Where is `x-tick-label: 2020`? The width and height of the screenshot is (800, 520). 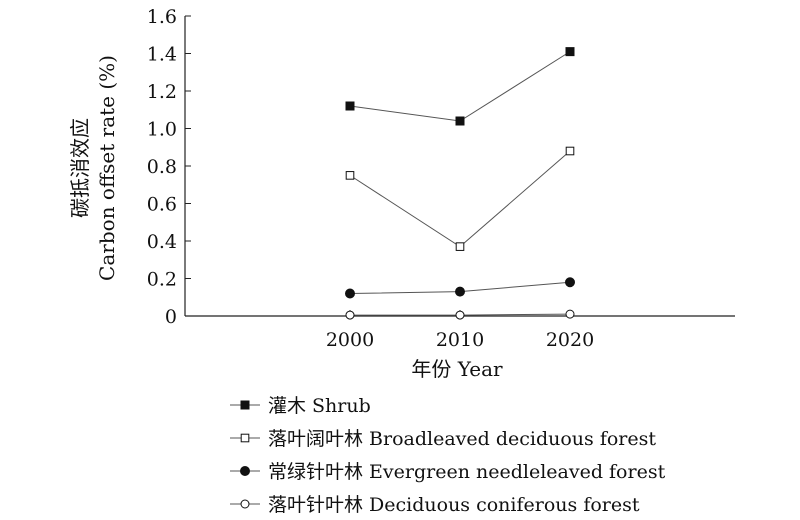 x-tick-label: 2020 is located at coordinates (570, 340).